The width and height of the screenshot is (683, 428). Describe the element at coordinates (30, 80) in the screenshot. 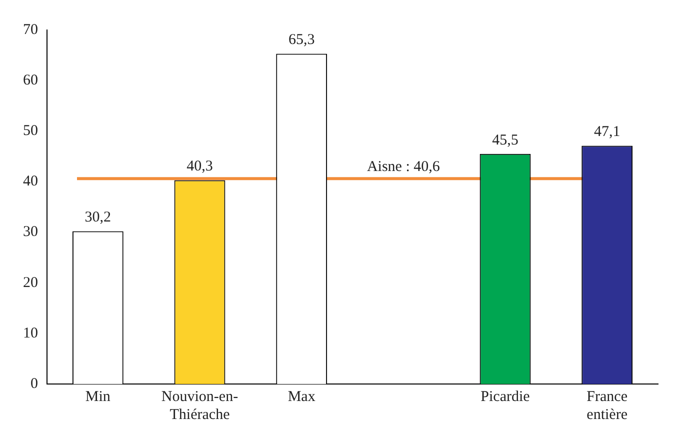

I see `y-tick-label: 60` at that location.